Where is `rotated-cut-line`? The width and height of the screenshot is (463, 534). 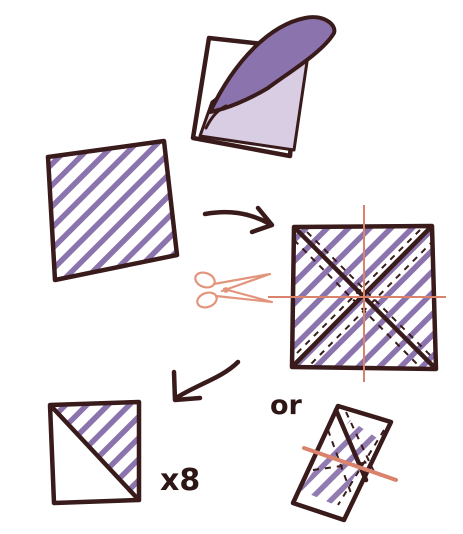 rotated-cut-line is located at coordinates (350, 464).